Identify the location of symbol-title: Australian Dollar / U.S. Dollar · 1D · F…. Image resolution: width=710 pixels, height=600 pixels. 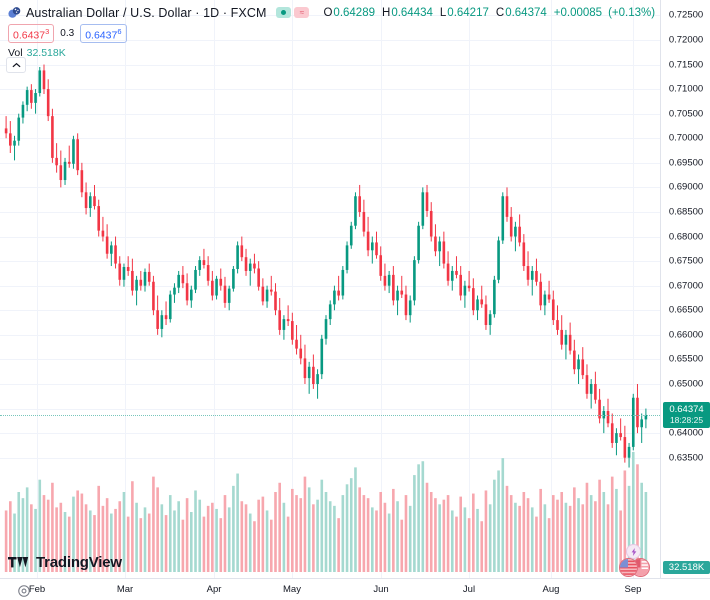
(146, 12).